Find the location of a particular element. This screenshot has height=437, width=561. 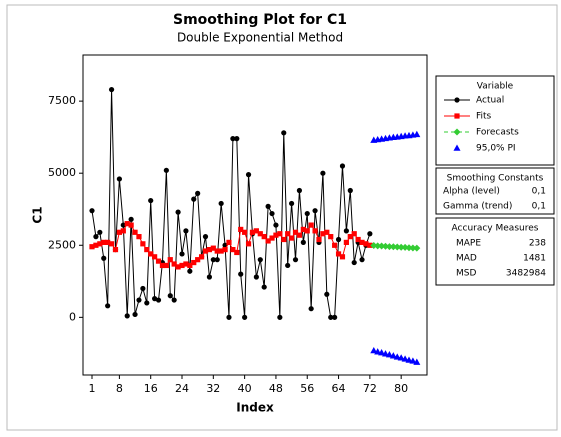

stat-value: 238 is located at coordinates (537, 244).